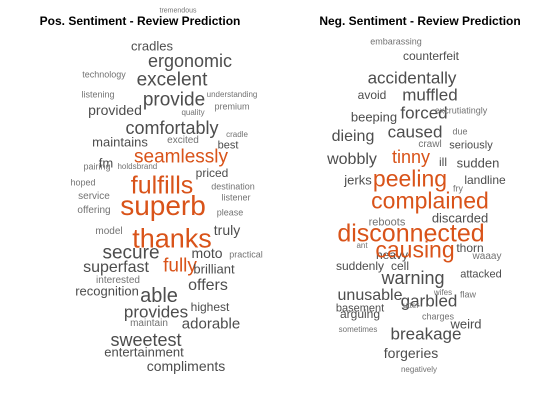 The height and width of the screenshot is (420, 560). I want to click on neg-word-caused: caused, so click(415, 132).